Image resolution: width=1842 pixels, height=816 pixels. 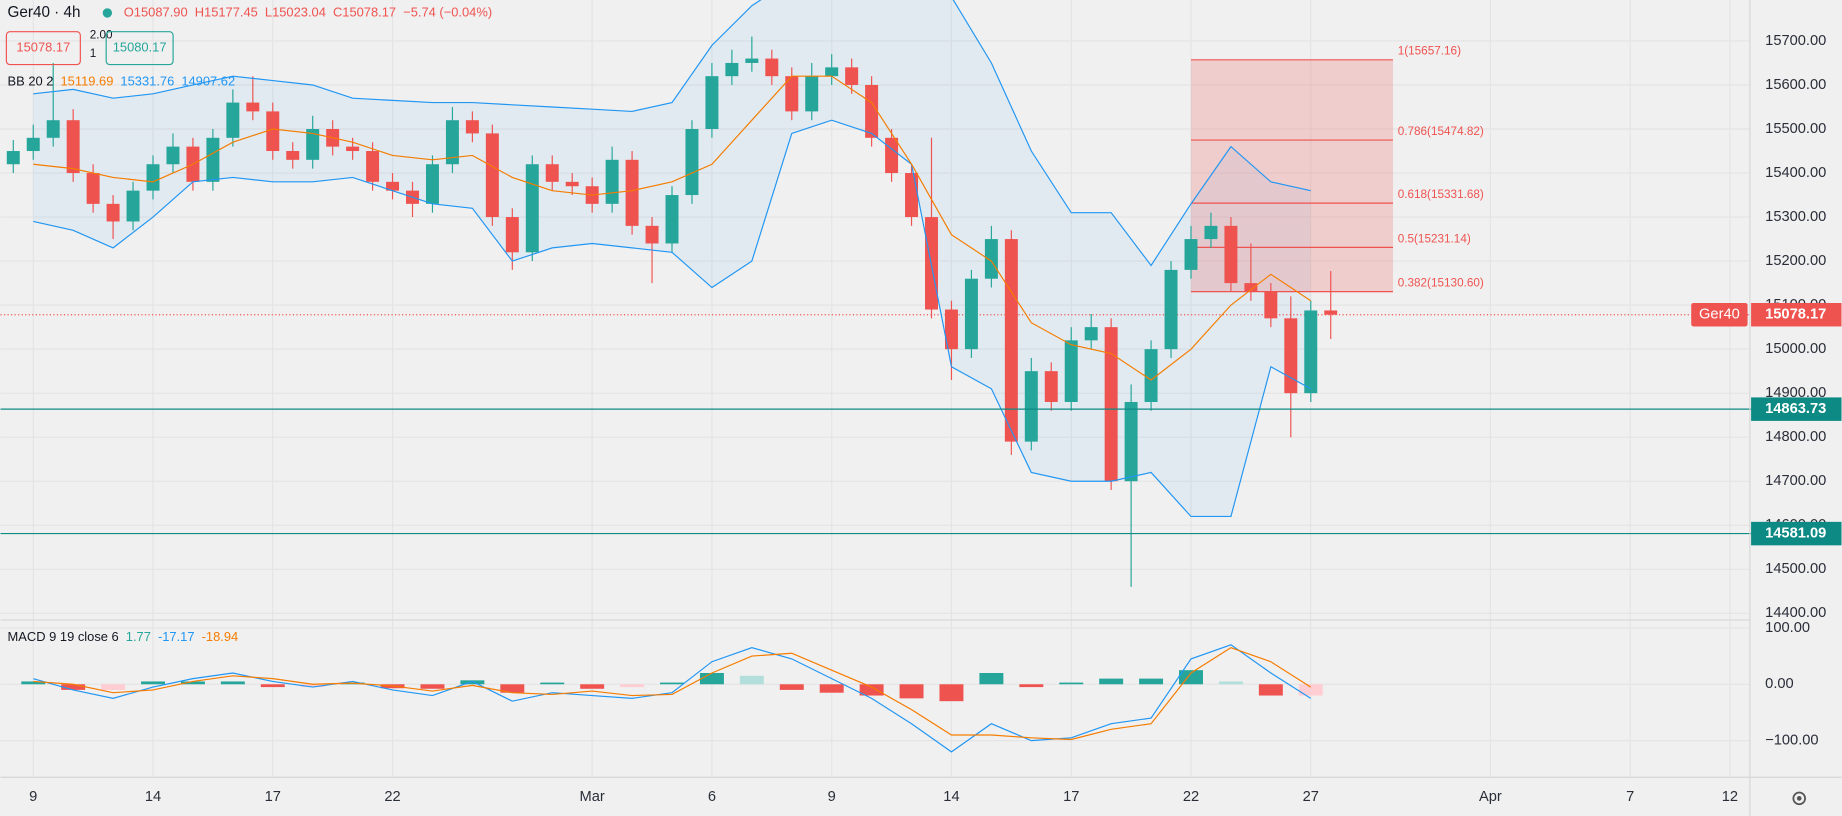 I want to click on indicator-value: -17.17, so click(x=176, y=636).